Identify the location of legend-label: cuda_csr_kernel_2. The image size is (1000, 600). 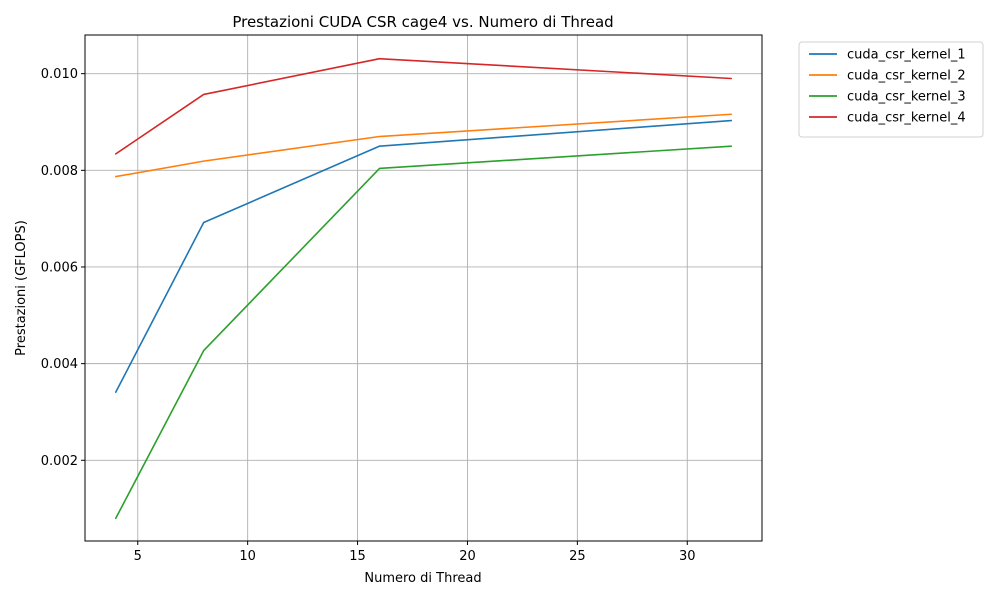
(906, 76).